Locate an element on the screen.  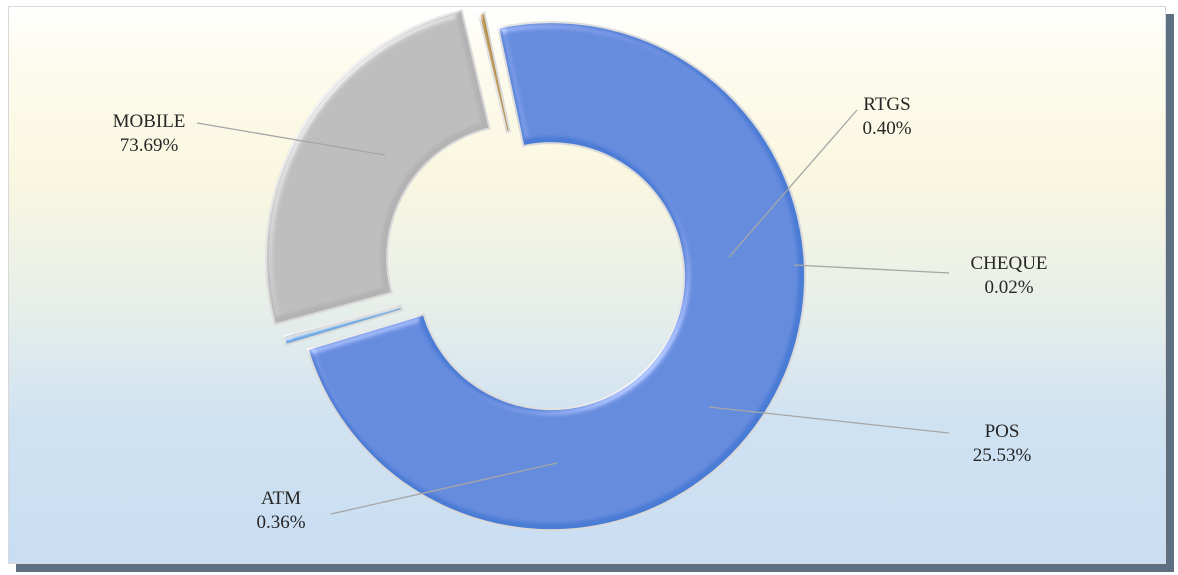
slice-value-mobile: 73.69% is located at coordinates (149, 145).